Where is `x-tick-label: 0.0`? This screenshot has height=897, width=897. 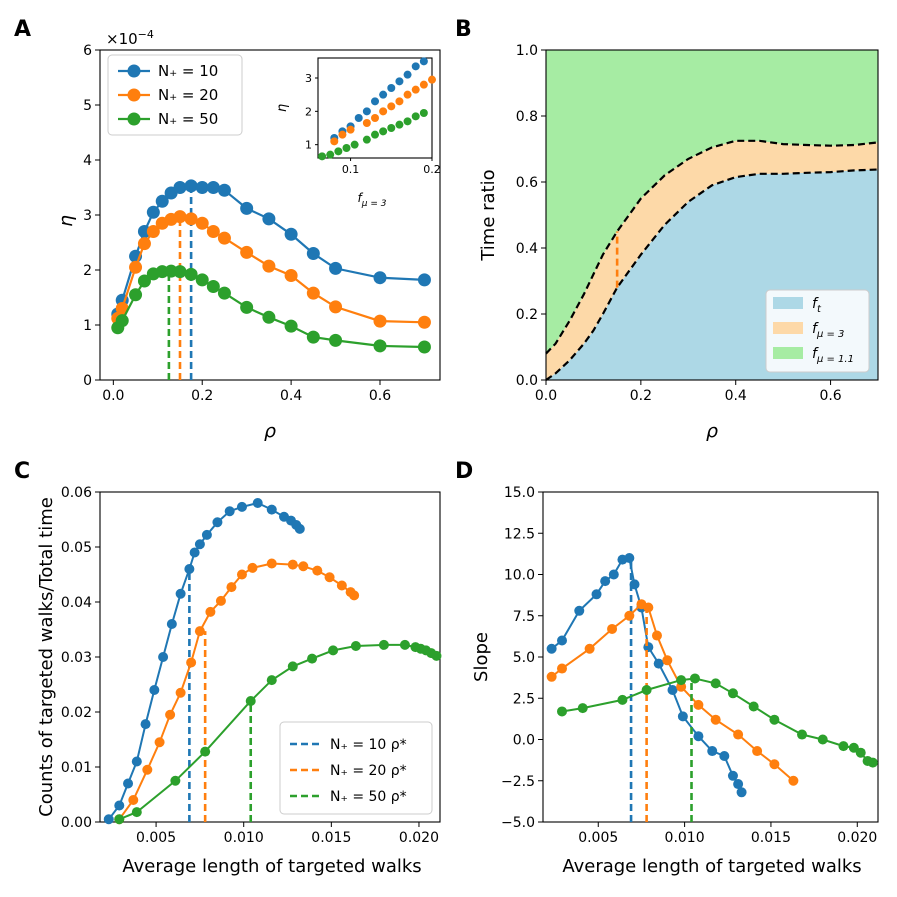 x-tick-label: 0.0 is located at coordinates (113, 396).